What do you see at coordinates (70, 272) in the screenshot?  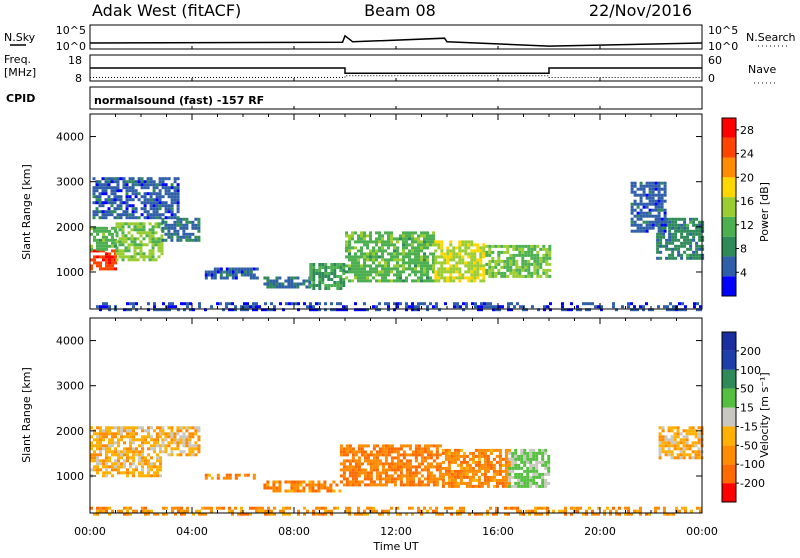 I see `power-ytick-label-3: 1000` at bounding box center [70, 272].